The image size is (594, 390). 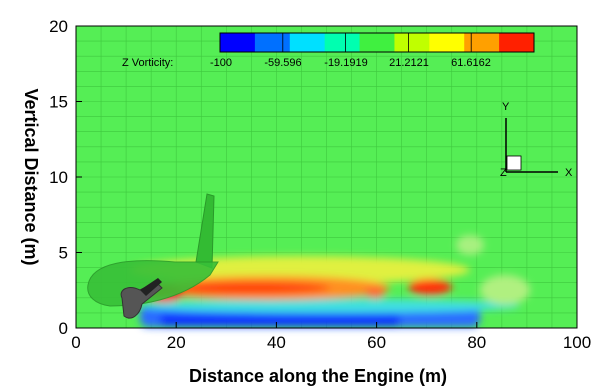 What do you see at coordinates (176, 342) in the screenshot?
I see `x-tick-label: 20` at bounding box center [176, 342].